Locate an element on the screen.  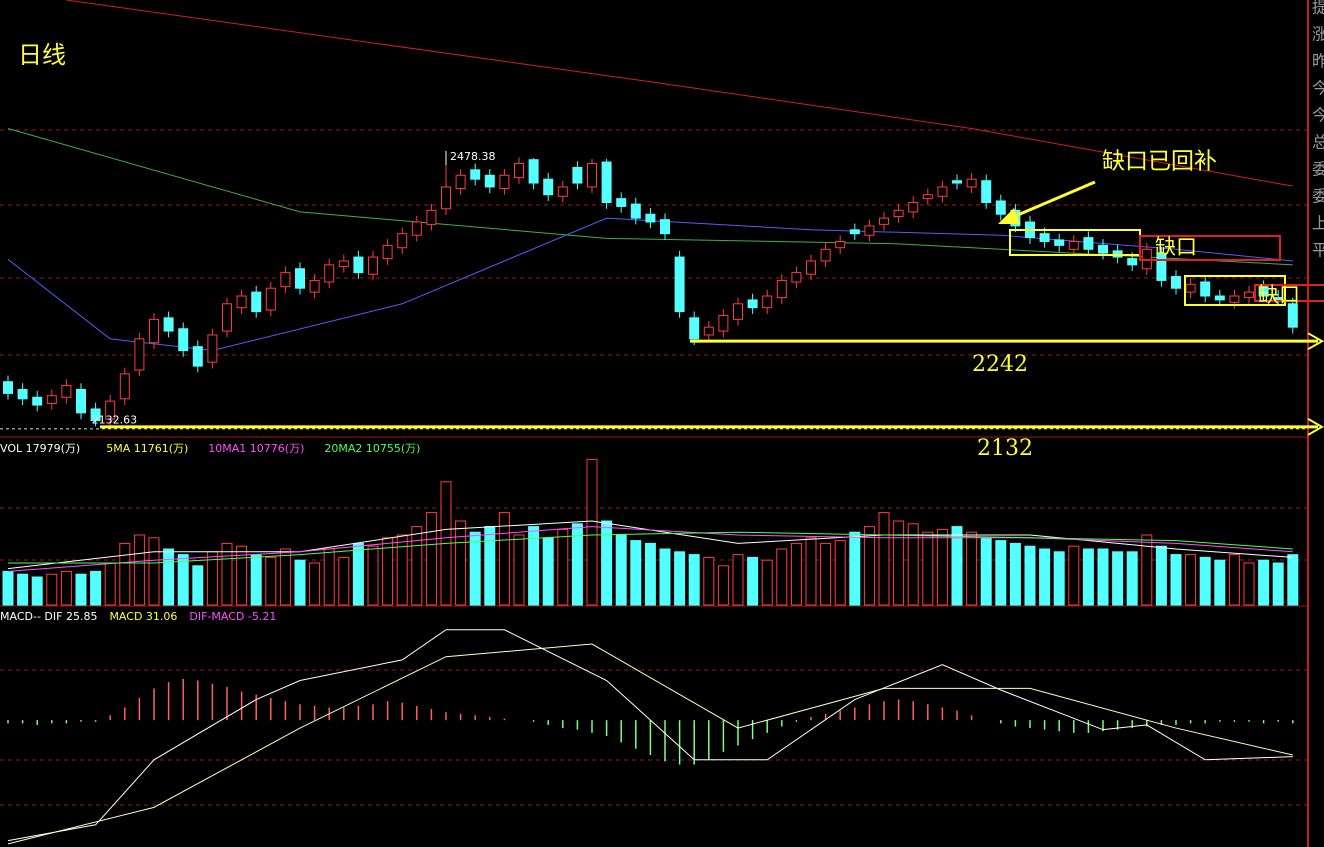
annotation: 缺口 is located at coordinates (1176, 247).